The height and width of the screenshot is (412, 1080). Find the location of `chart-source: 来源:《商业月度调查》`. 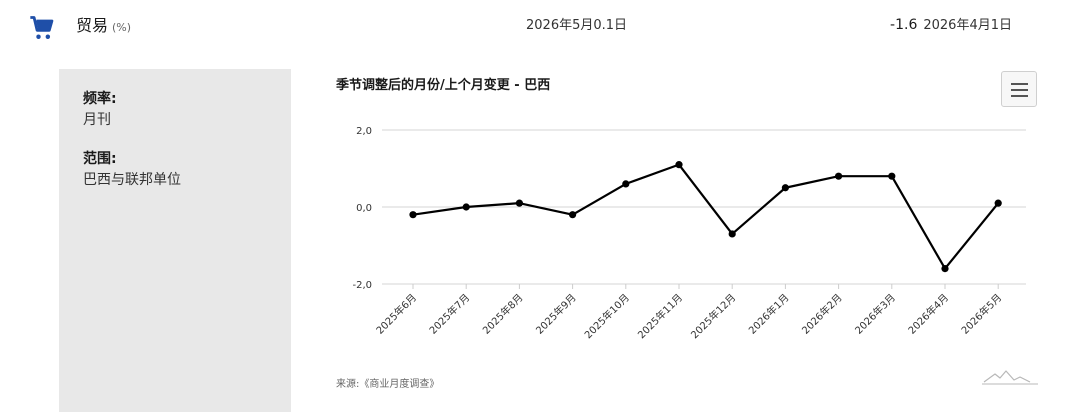

chart-source: 来源:《商业月度调查》 is located at coordinates (388, 384).